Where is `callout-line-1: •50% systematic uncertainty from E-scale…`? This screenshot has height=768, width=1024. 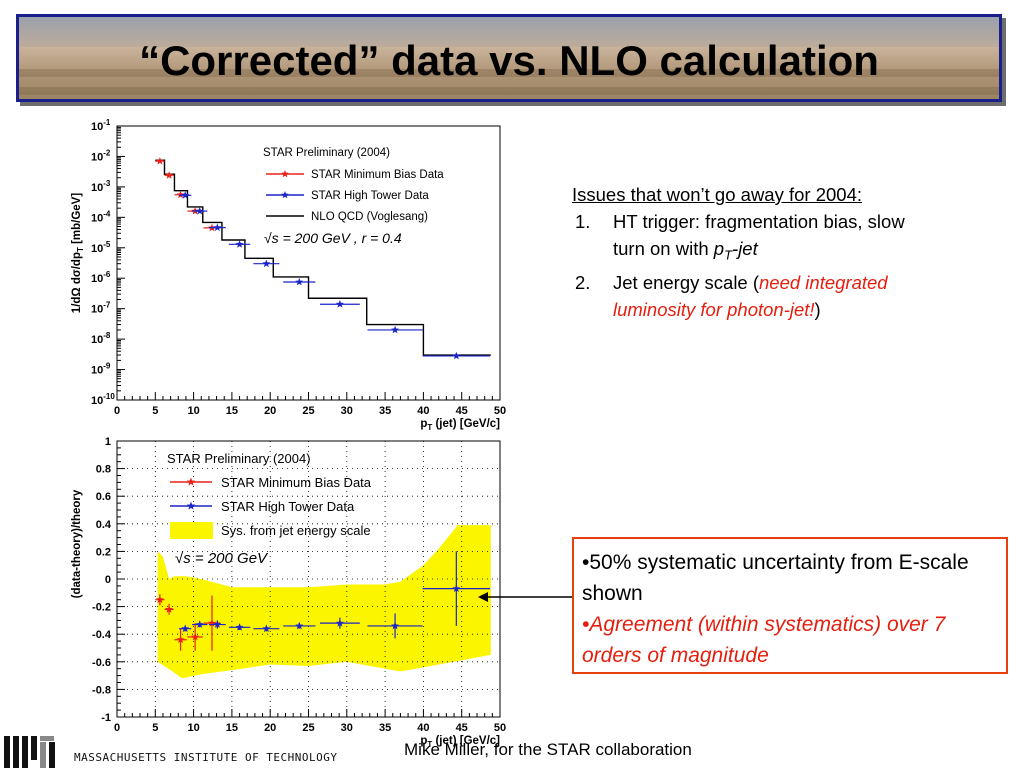
callout-line-1: •50% systematic uncertainty from E-scale… is located at coordinates (775, 578).